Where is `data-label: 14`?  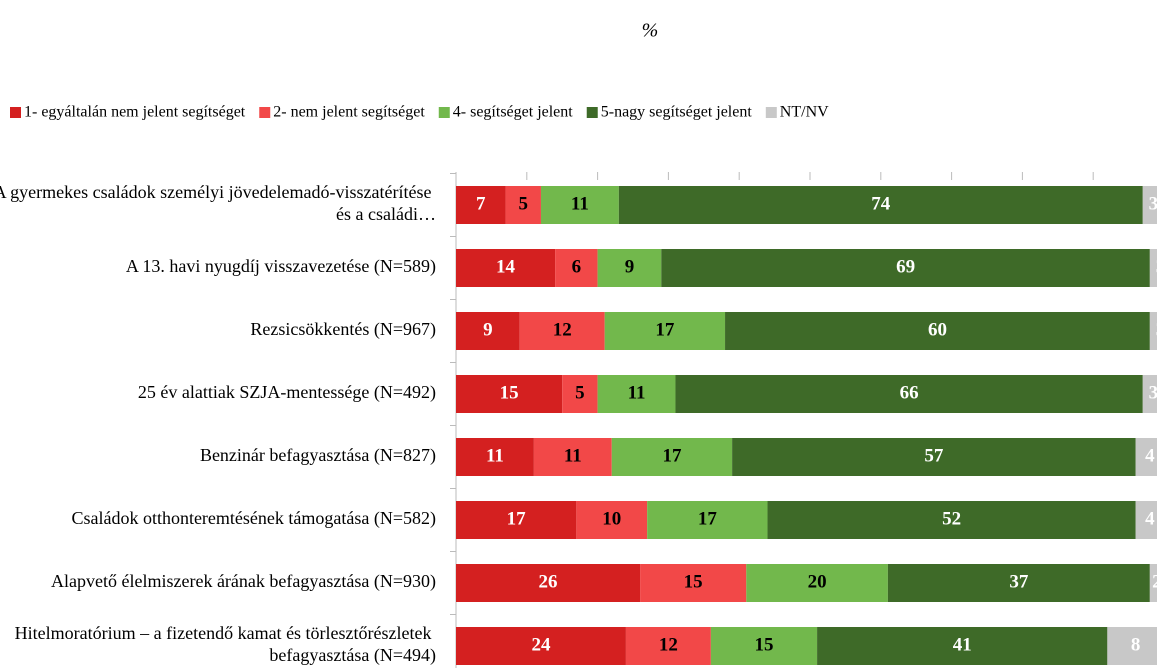 data-label: 14 is located at coordinates (506, 266).